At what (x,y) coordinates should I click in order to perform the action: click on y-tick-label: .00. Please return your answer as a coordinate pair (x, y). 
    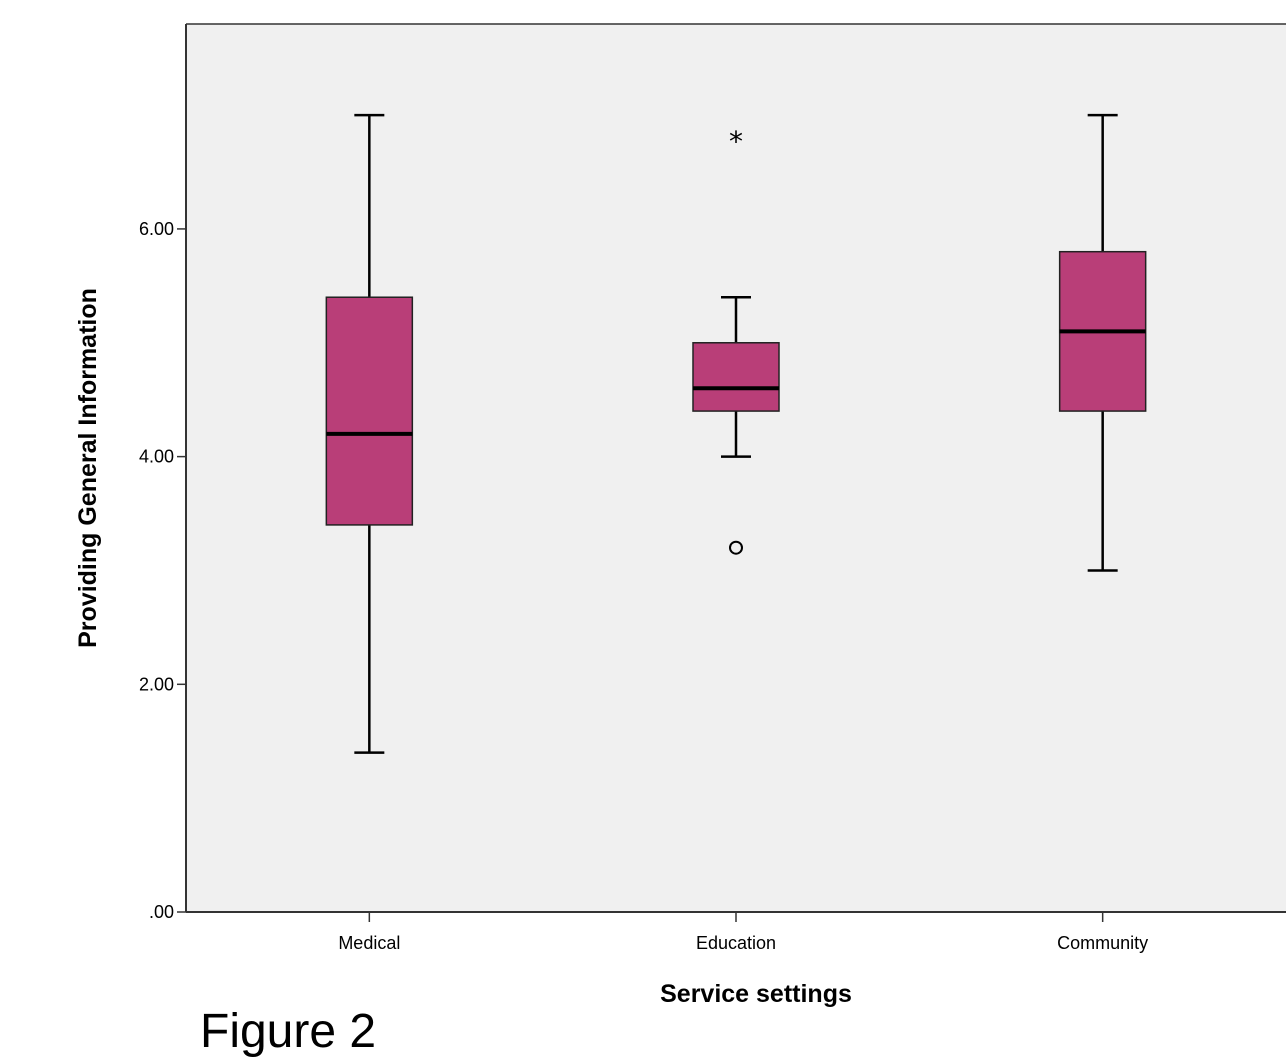
    Looking at the image, I should click on (161, 912).